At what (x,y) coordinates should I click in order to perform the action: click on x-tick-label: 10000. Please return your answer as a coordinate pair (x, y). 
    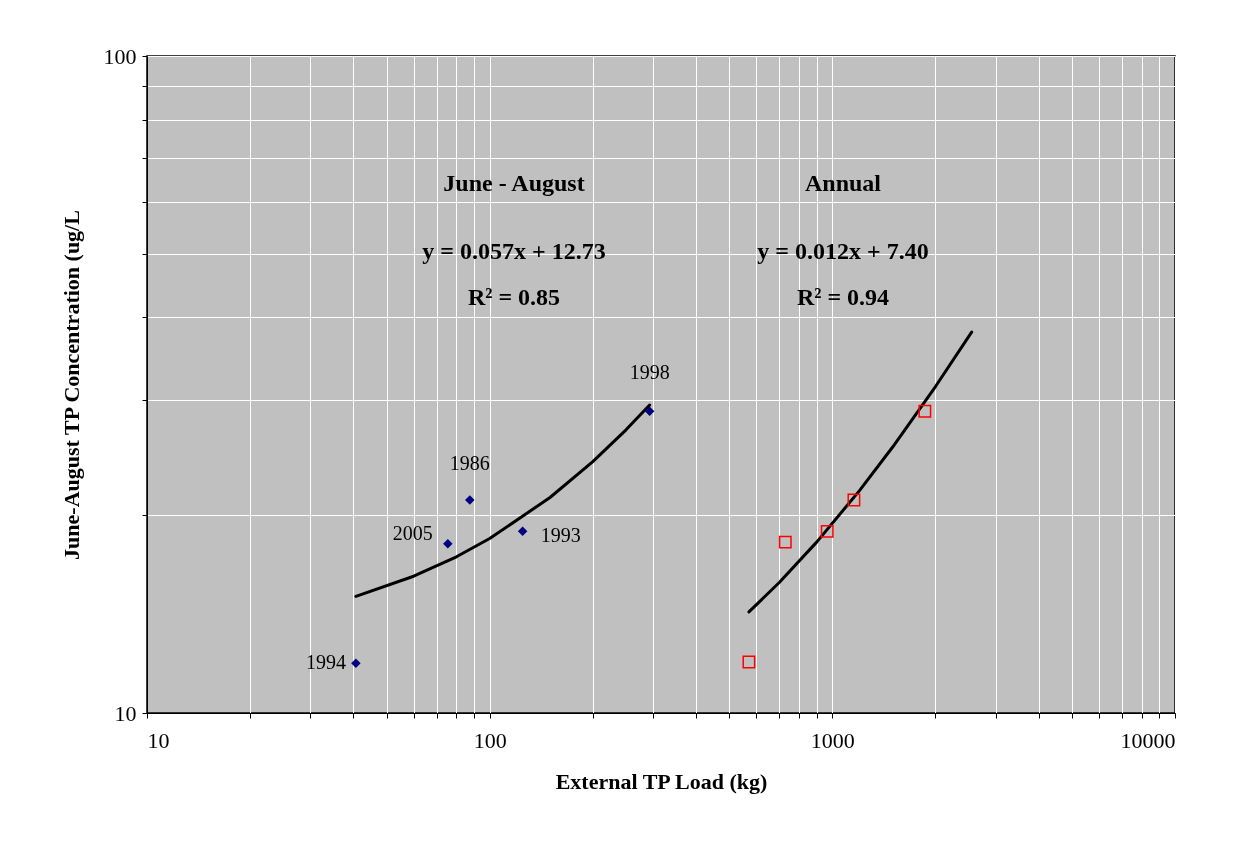
    Looking at the image, I should click on (1148, 740).